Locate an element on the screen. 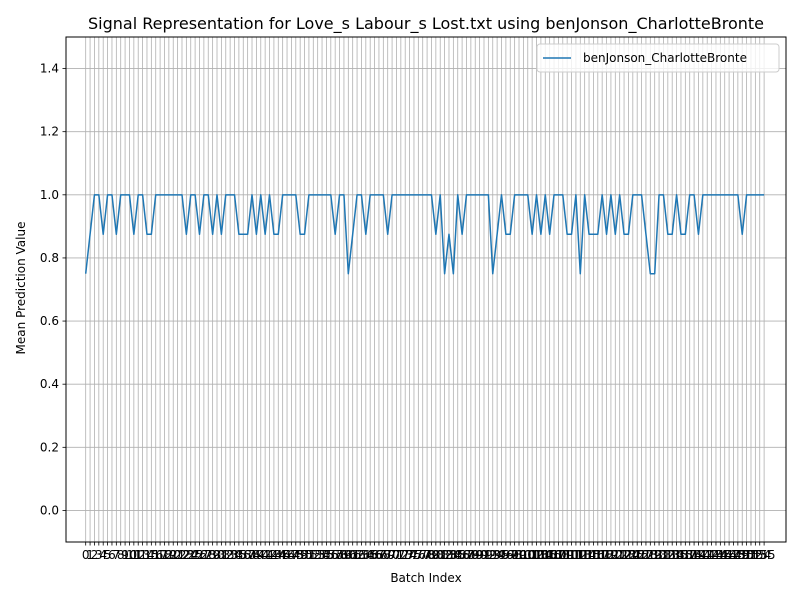 The image size is (800, 600). x-tick-label: 136 is located at coordinates (681, 555).